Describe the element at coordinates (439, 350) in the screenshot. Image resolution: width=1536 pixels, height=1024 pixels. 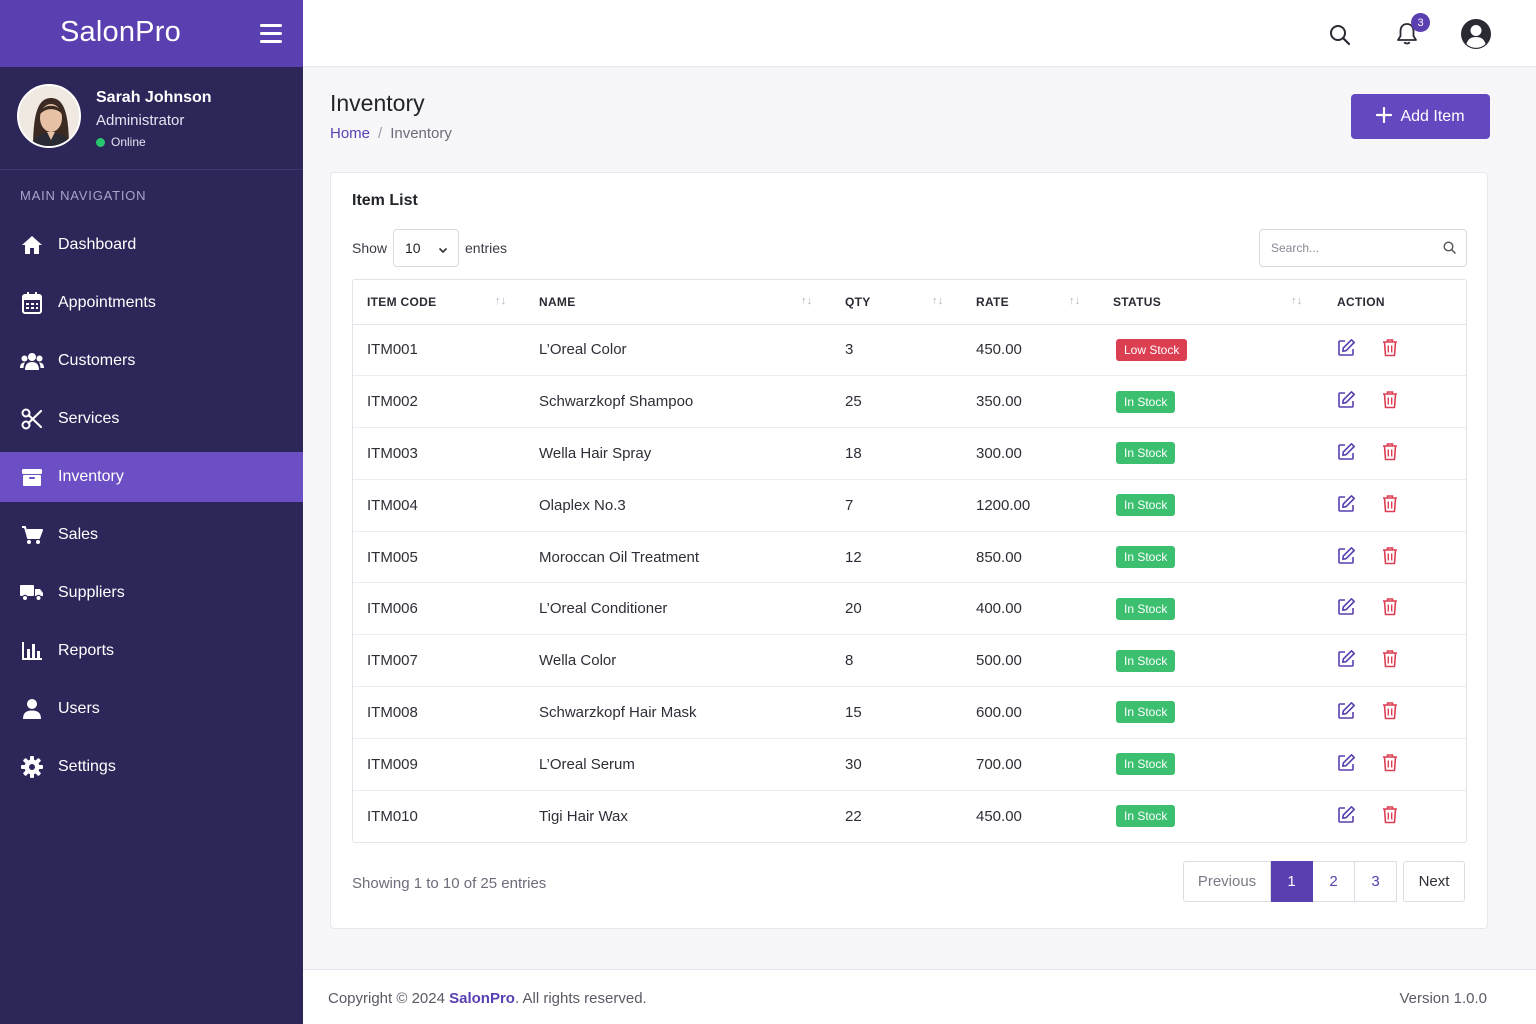
I see `cell-item-code: ITM001` at that location.